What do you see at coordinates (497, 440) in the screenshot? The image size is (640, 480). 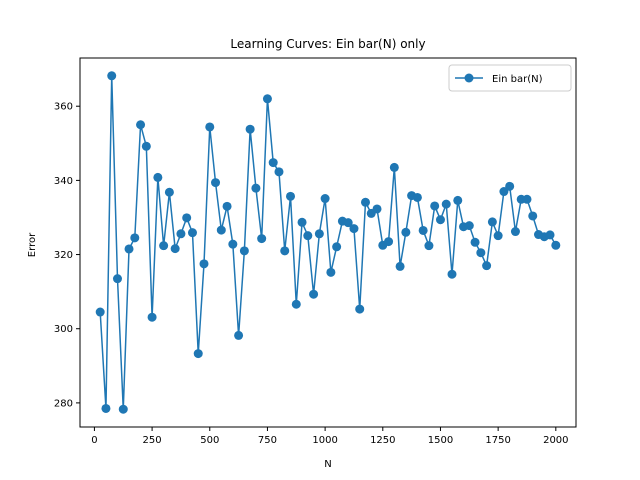 I see `x-tick-label: 1750` at bounding box center [497, 440].